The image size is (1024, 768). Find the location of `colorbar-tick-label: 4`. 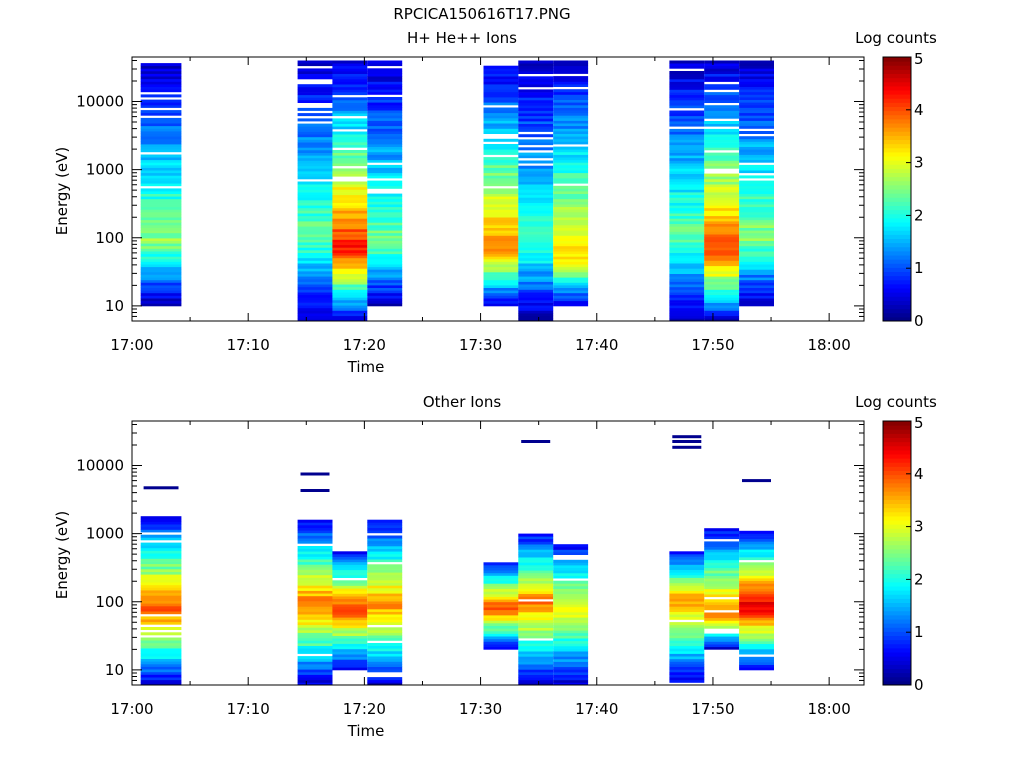

colorbar-tick-label: 4 is located at coordinates (919, 474).